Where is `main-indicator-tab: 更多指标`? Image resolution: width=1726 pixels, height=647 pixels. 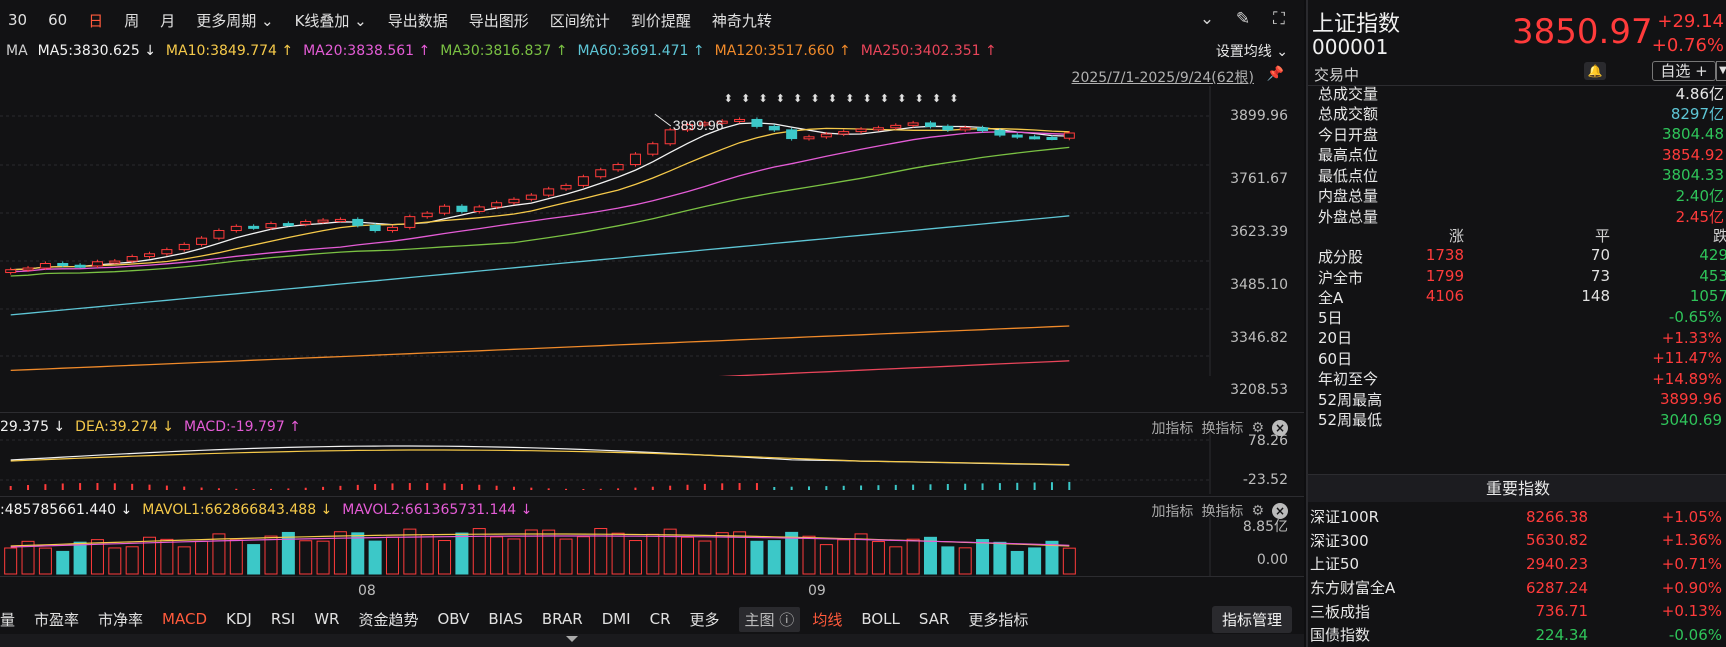 main-indicator-tab: 更多指标 is located at coordinates (998, 619).